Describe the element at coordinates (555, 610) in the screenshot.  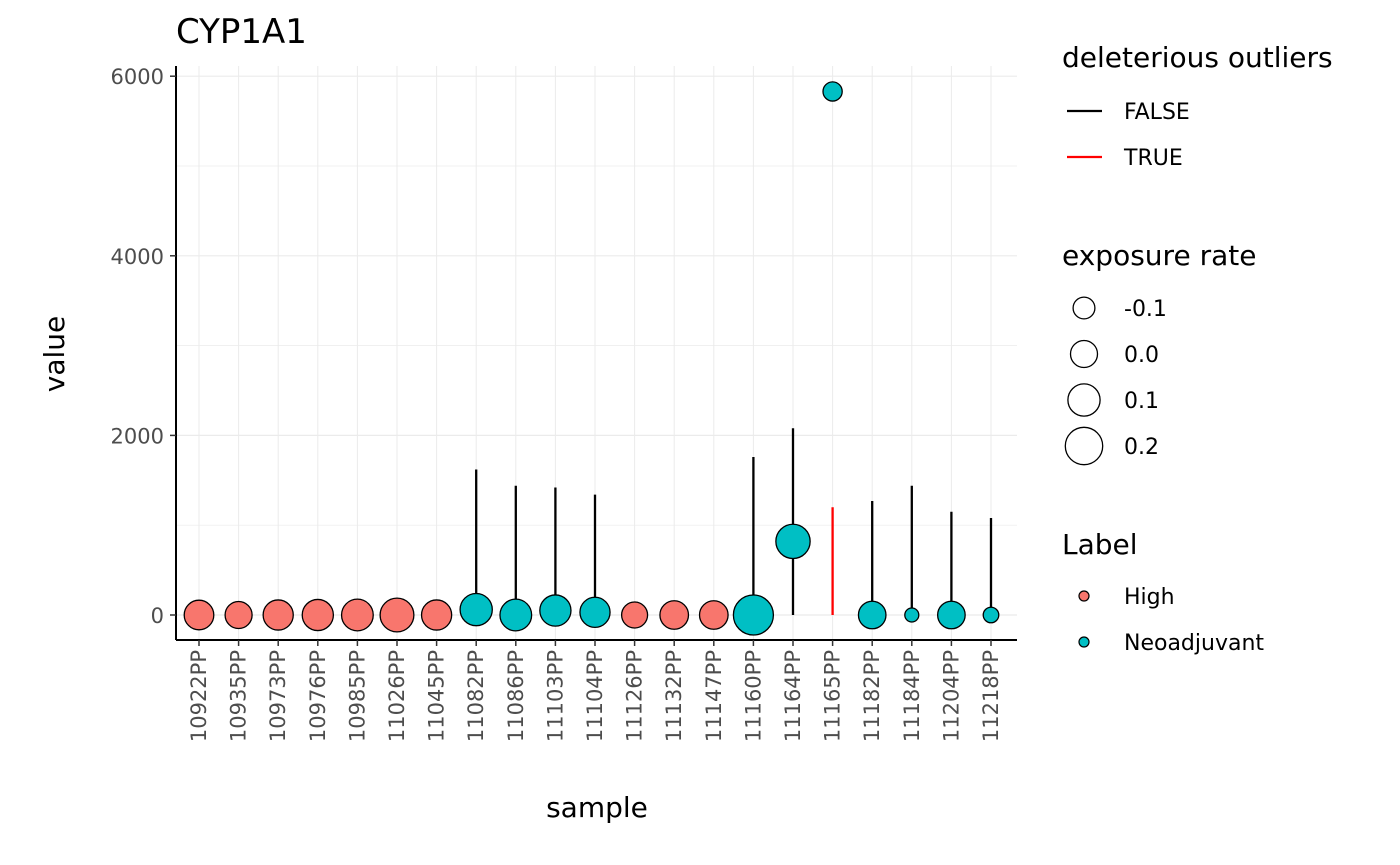
I see `point-11103PP` at that location.